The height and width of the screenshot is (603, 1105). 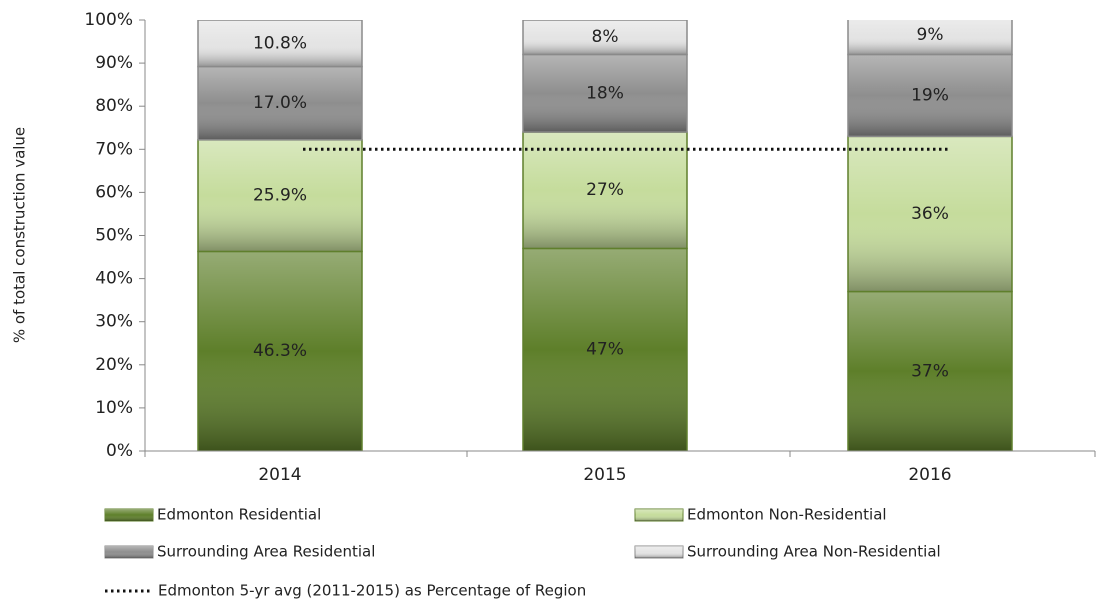 I want to click on data-label: 37%, so click(x=930, y=371).